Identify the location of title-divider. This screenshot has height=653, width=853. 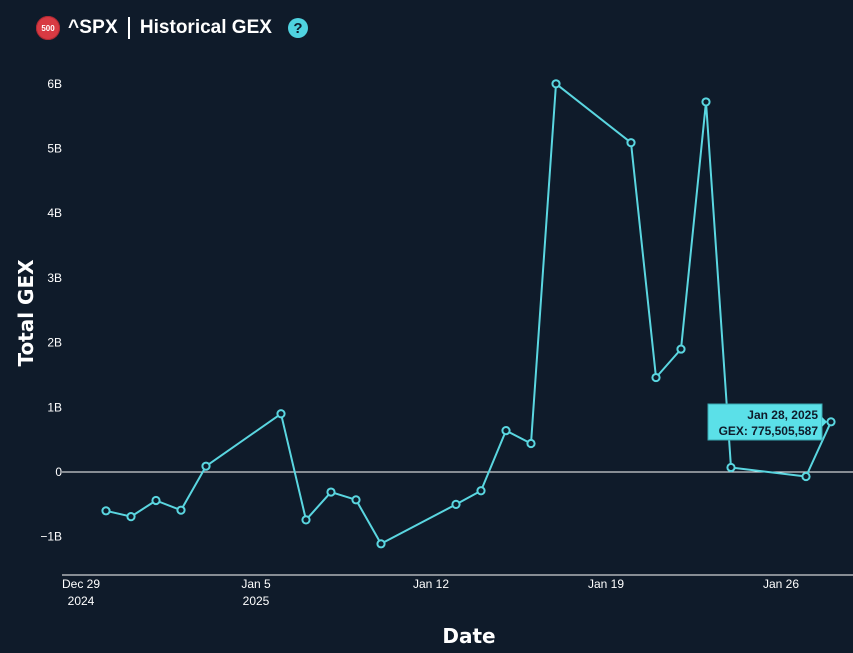
(128, 28).